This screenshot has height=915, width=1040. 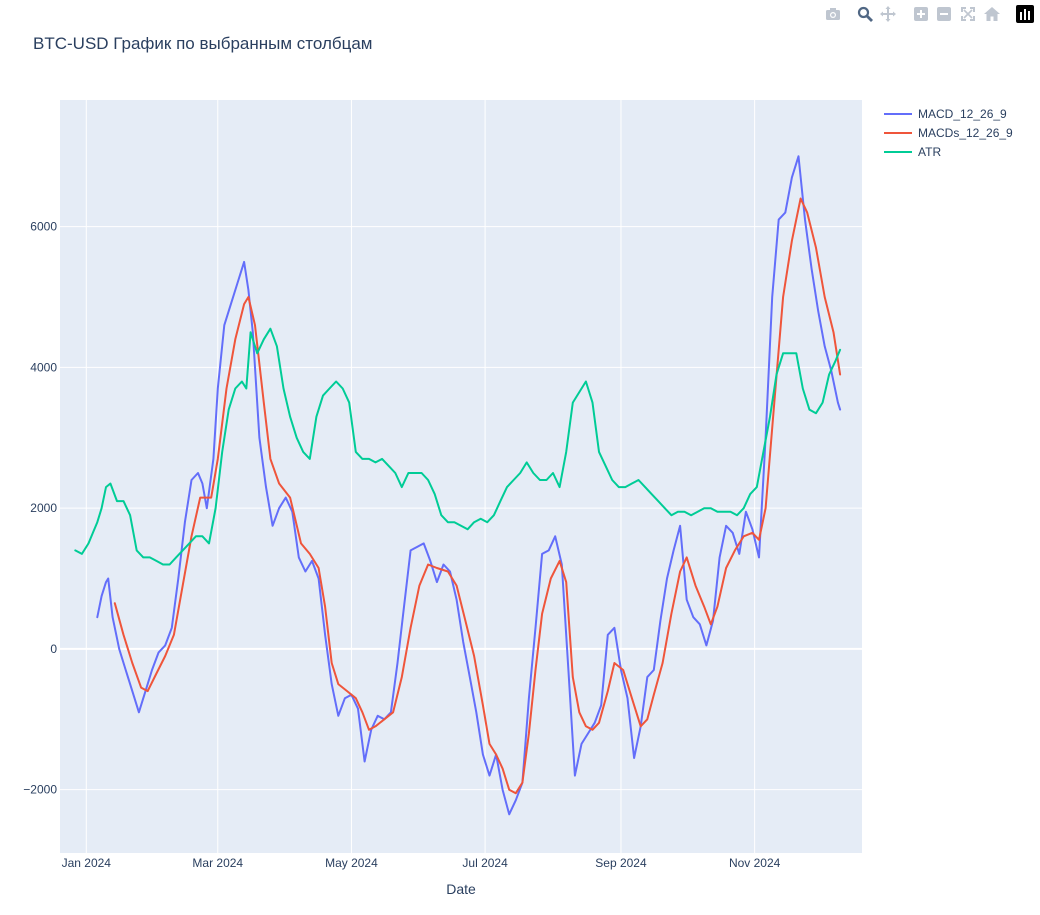 I want to click on modebar, so click(x=928, y=13).